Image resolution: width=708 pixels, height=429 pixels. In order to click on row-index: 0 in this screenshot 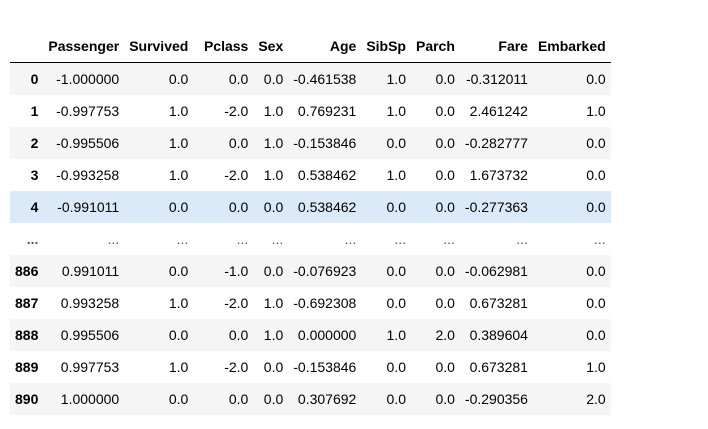, I will do `click(34, 79)`.